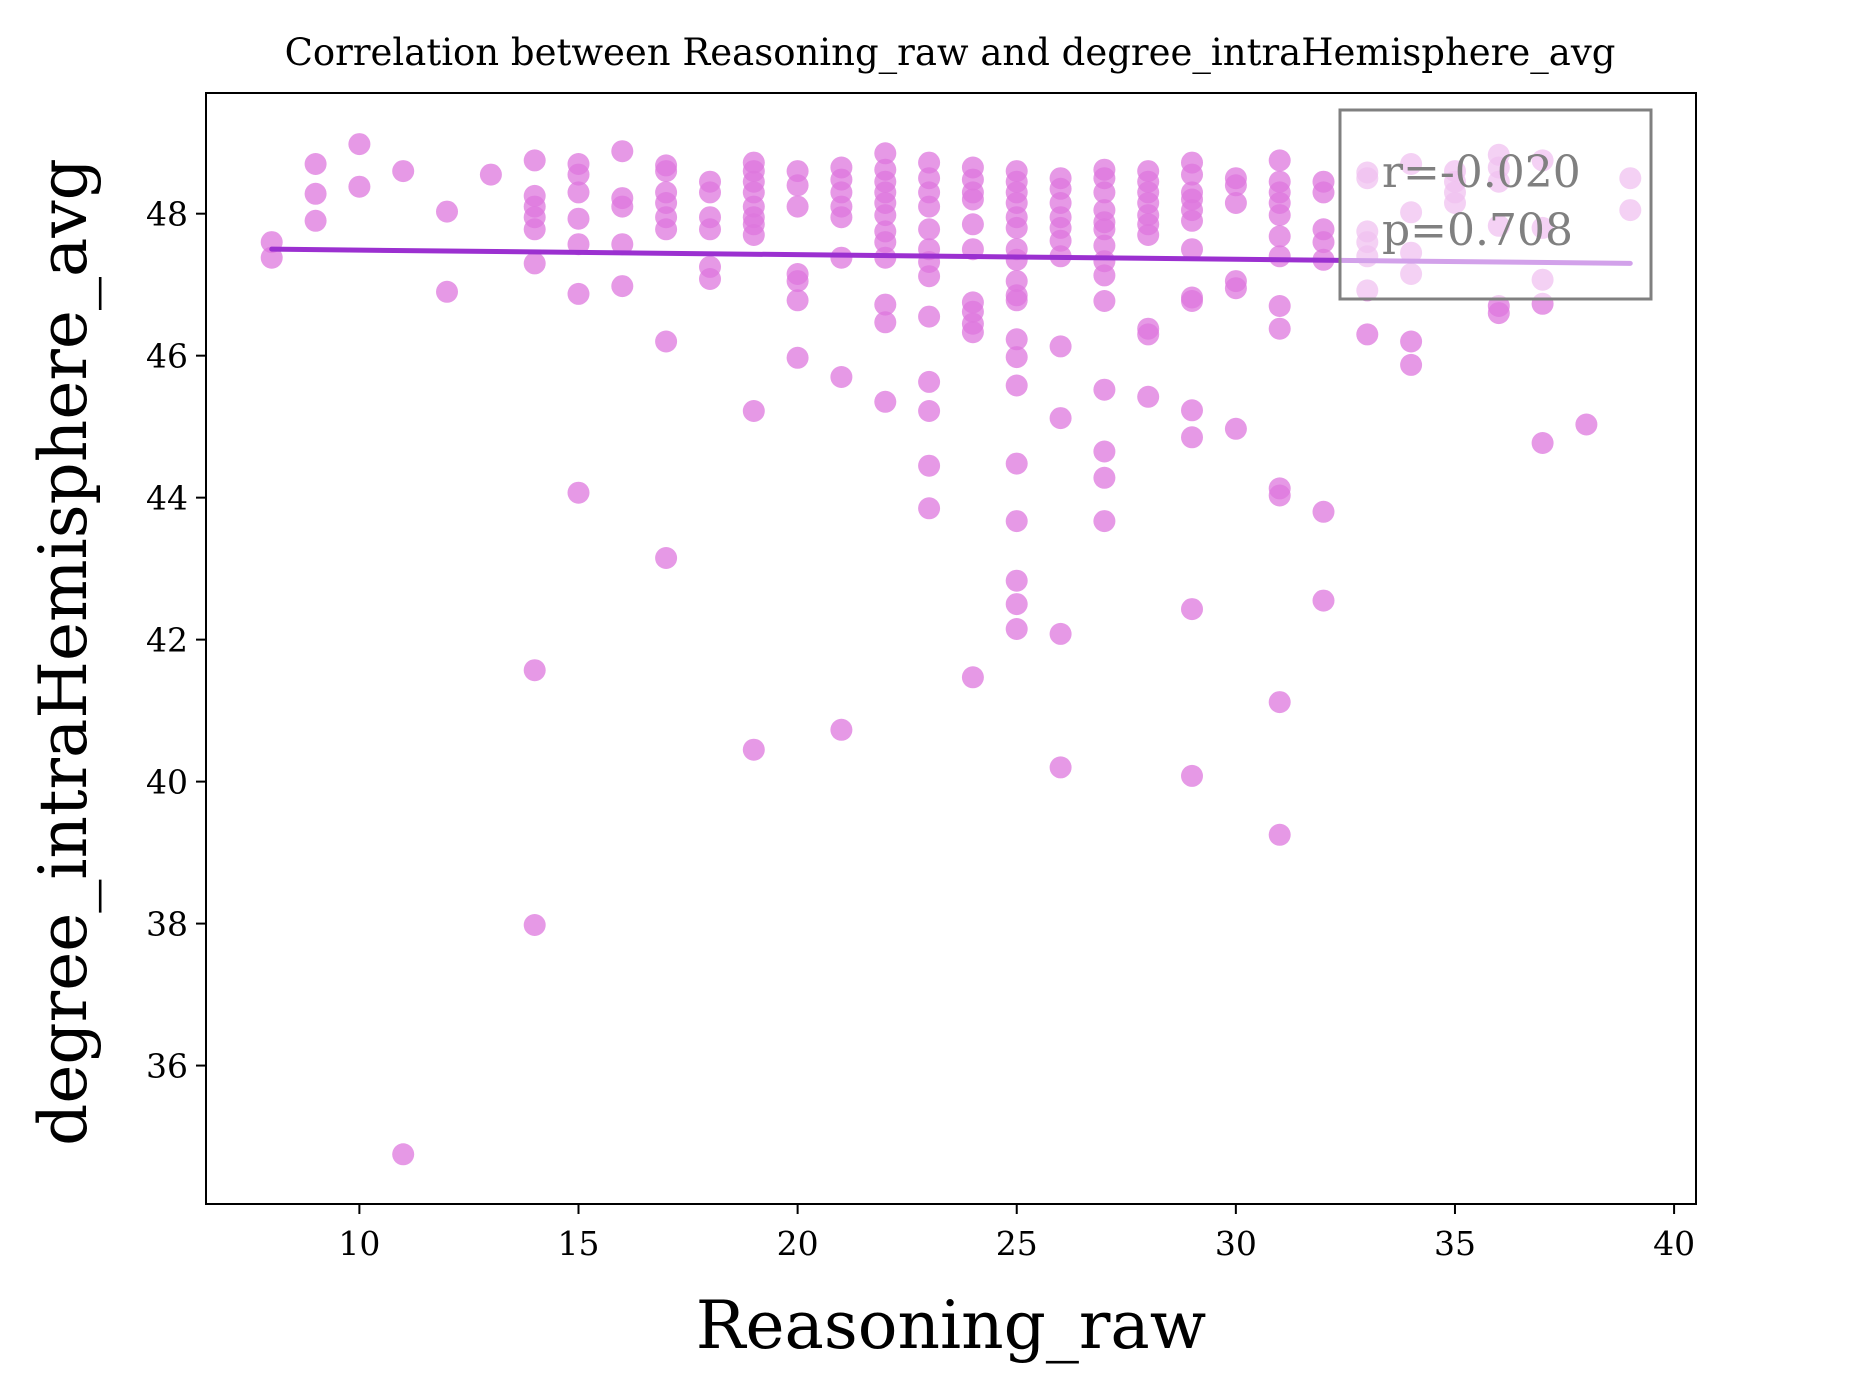 The width and height of the screenshot is (1876, 1398). What do you see at coordinates (798, 1243) in the screenshot?
I see `x-tick-label: 20` at bounding box center [798, 1243].